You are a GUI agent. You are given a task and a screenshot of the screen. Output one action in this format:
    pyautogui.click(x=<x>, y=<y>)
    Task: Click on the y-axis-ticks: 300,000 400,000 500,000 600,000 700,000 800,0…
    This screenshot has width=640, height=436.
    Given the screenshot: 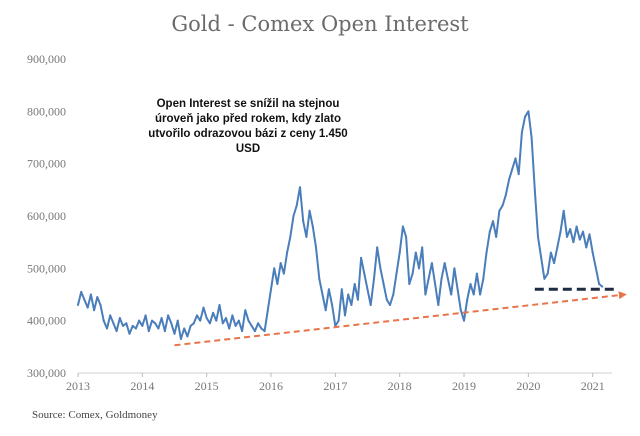 What is the action you would take?
    pyautogui.click(x=46, y=216)
    